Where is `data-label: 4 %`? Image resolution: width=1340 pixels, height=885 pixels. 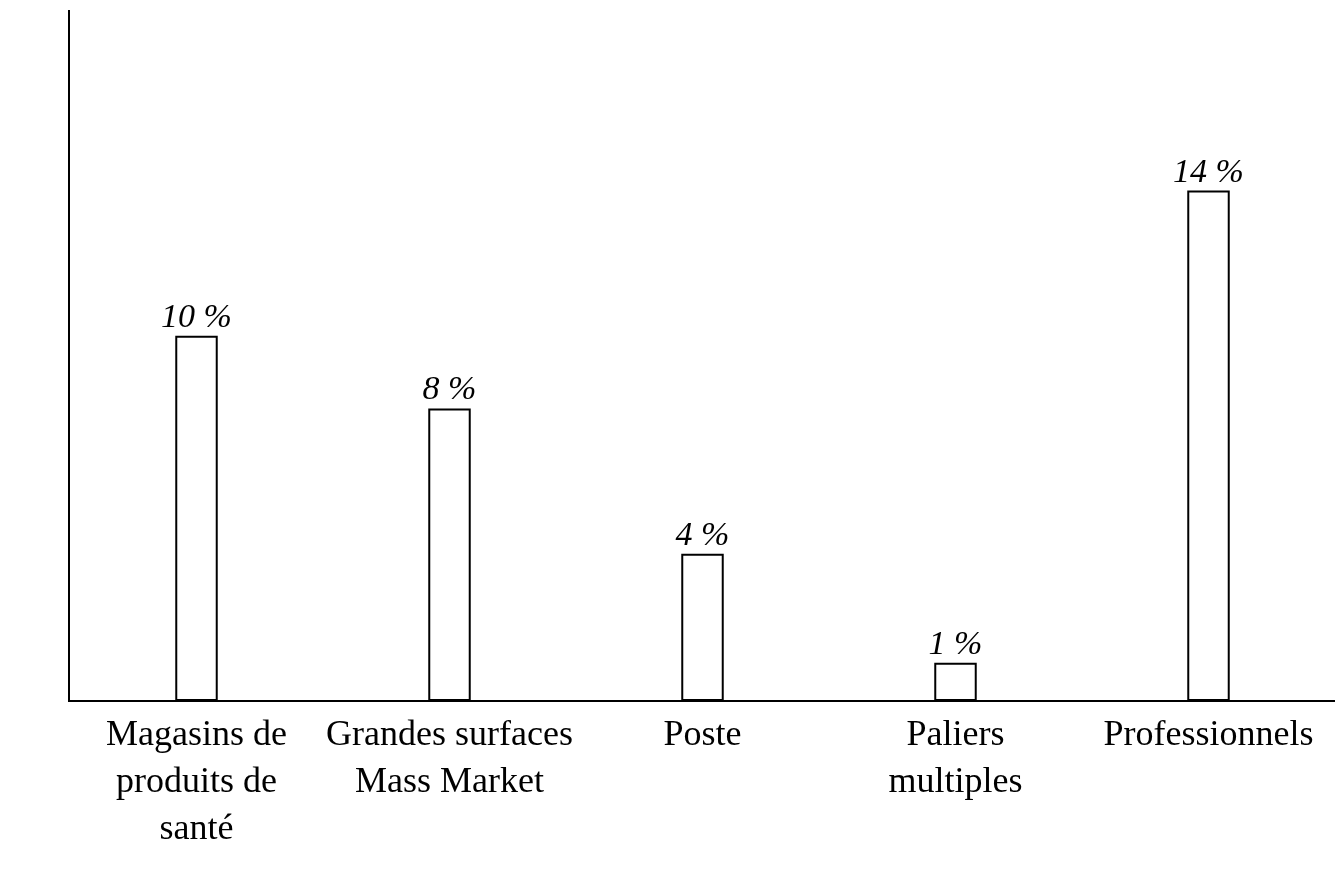
data-label: 4 % is located at coordinates (702, 533).